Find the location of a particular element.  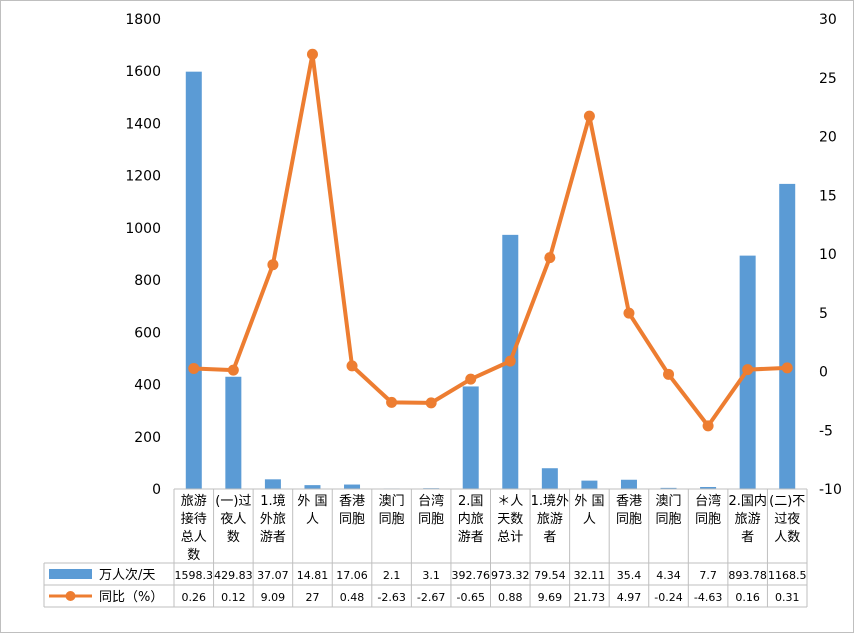

bar-value-cell: 429.83 is located at coordinates (233, 575).